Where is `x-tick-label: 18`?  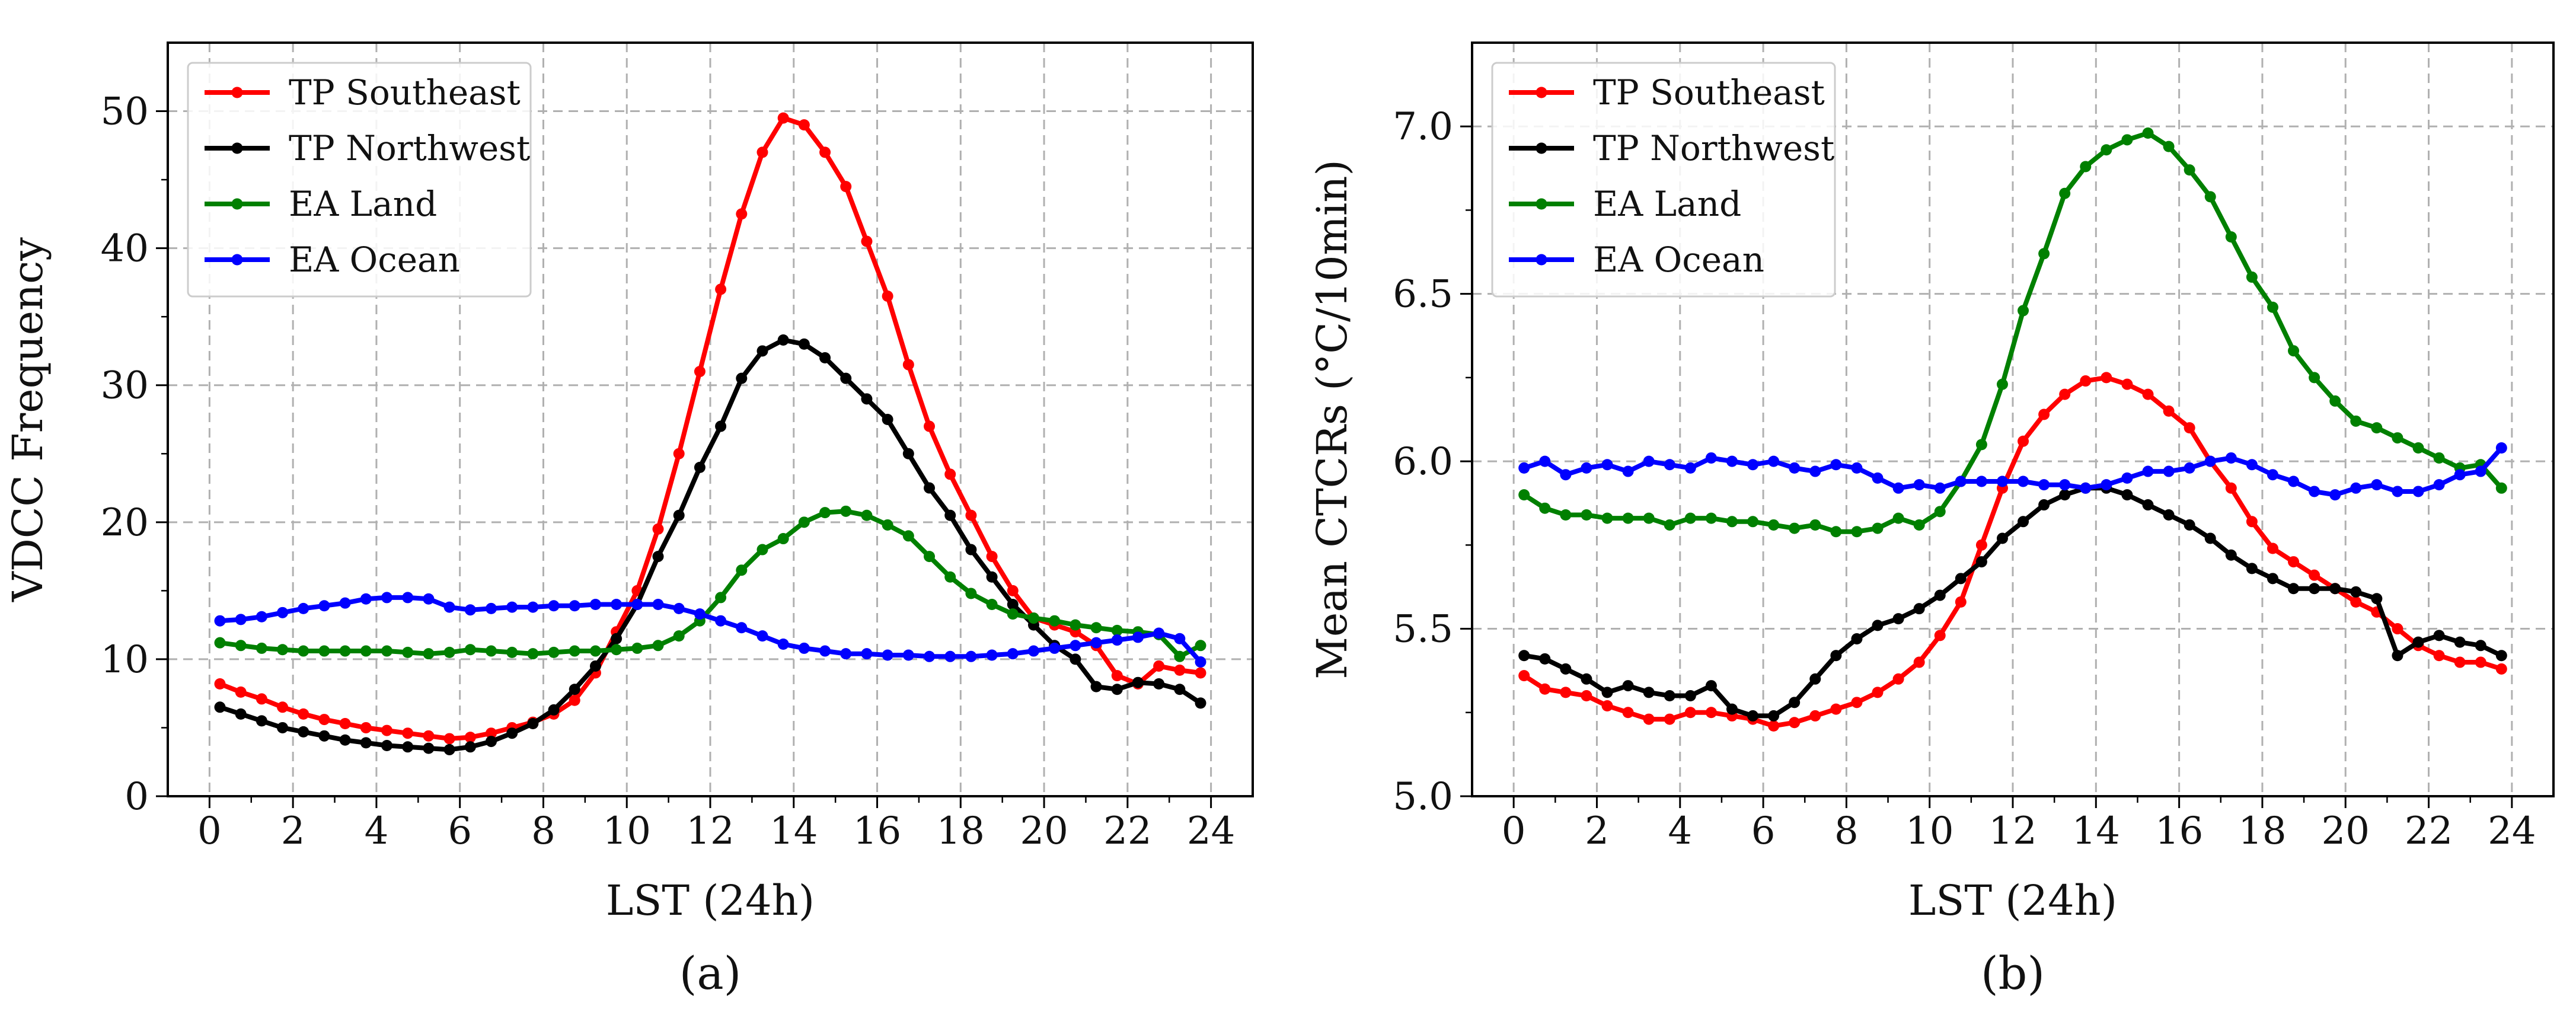
x-tick-label: 18 is located at coordinates (961, 831).